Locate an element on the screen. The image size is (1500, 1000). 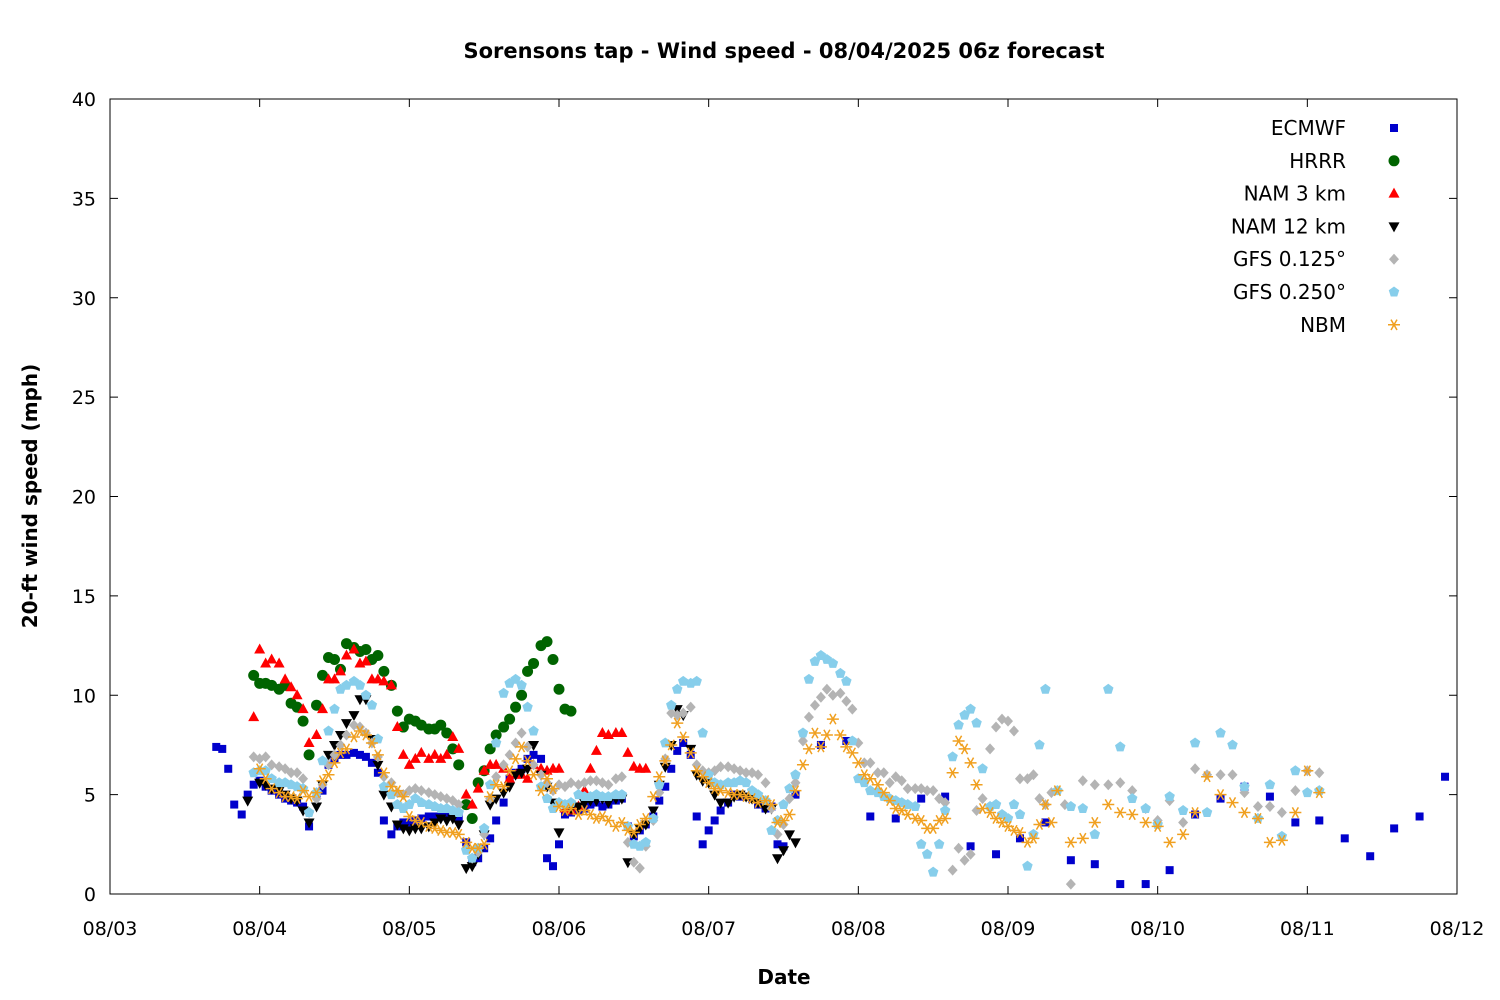
x-tick-label: 08/07 is located at coordinates (708, 929).